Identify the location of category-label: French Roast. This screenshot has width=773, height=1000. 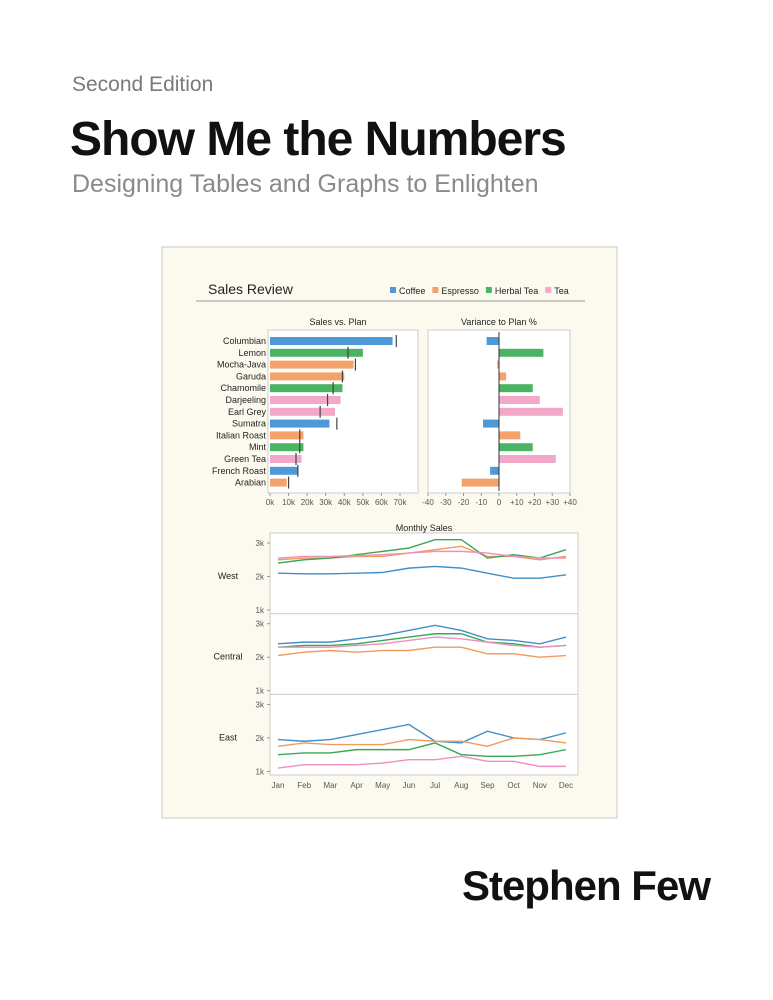
(239, 471).